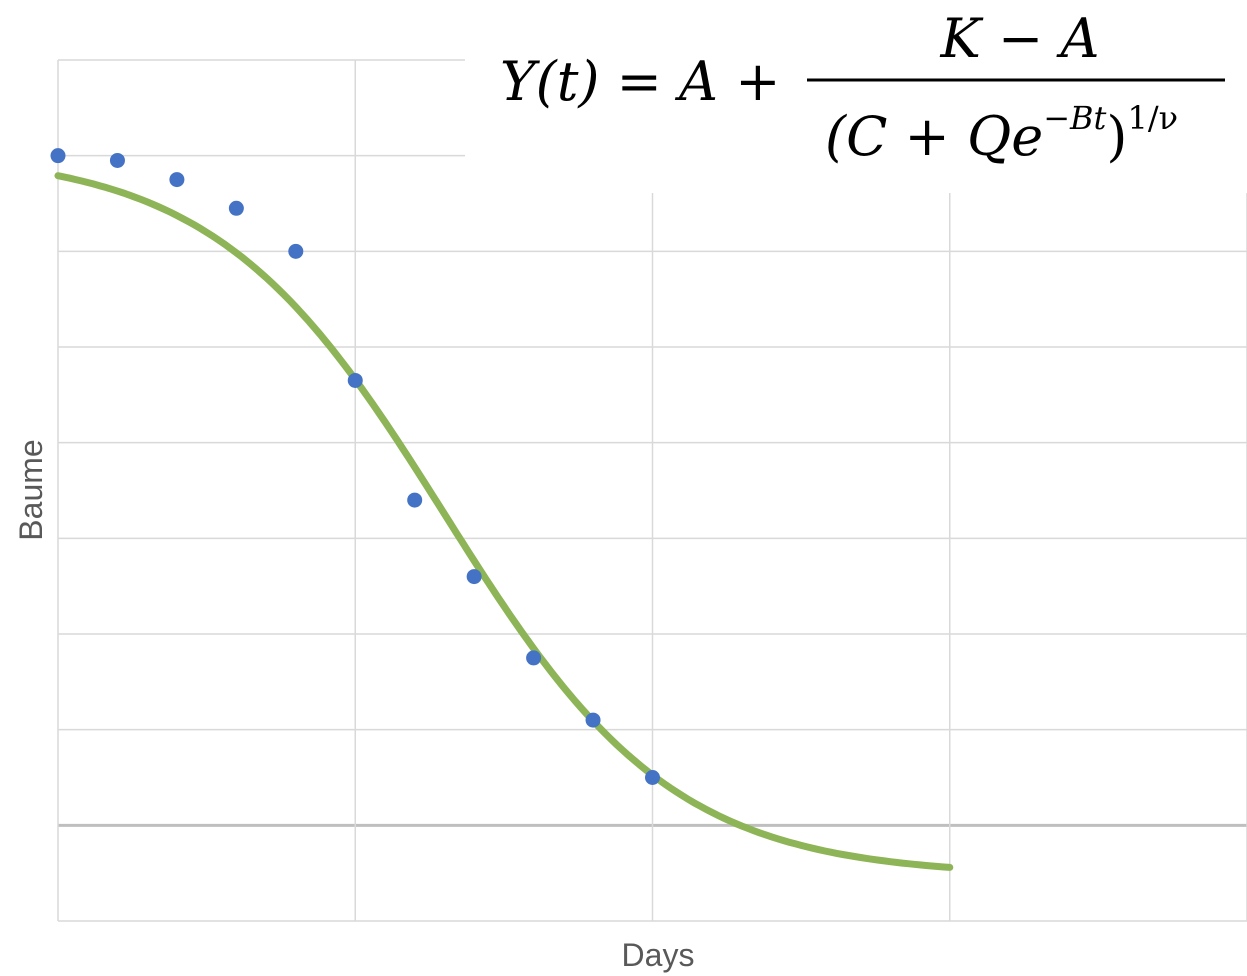 The height and width of the screenshot is (976, 1247). I want to click on formula-lhs: Y(t) = A +, so click(640, 81).